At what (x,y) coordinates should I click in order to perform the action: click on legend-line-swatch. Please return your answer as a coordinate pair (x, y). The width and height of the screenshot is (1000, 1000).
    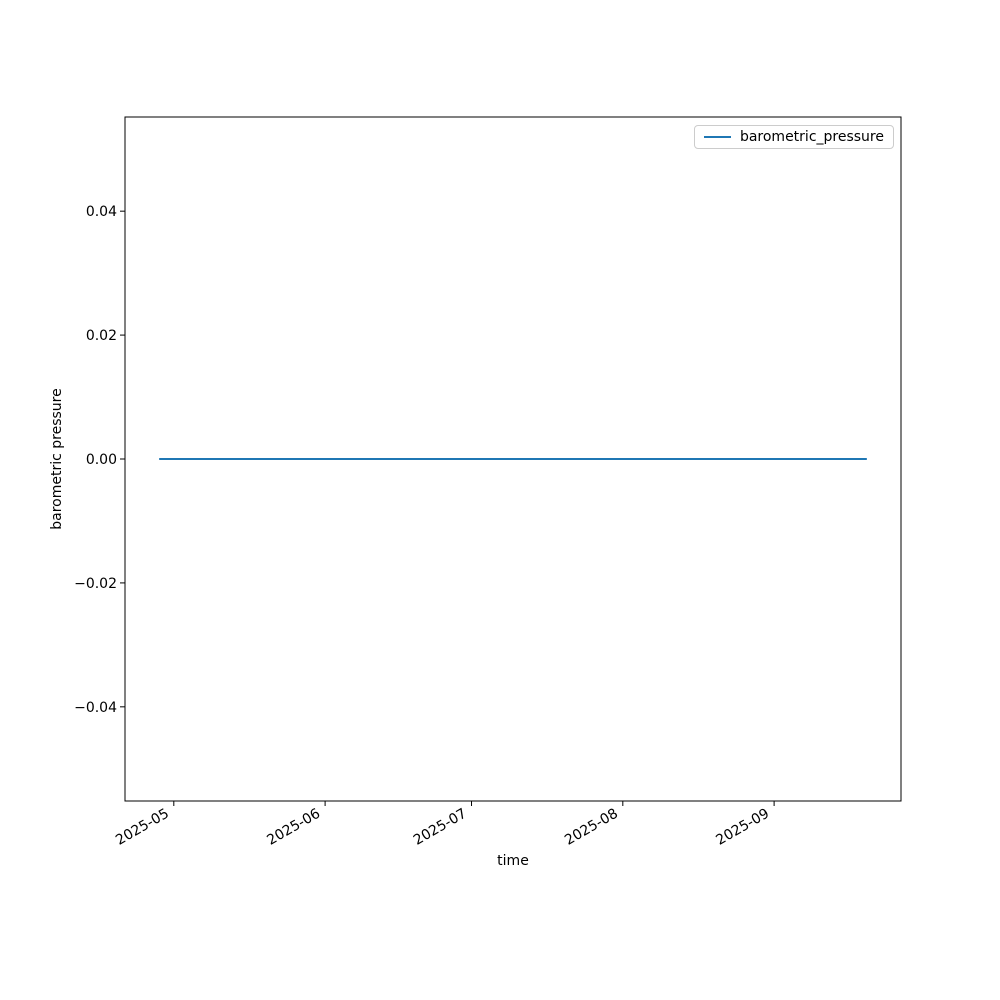
    Looking at the image, I should click on (717, 137).